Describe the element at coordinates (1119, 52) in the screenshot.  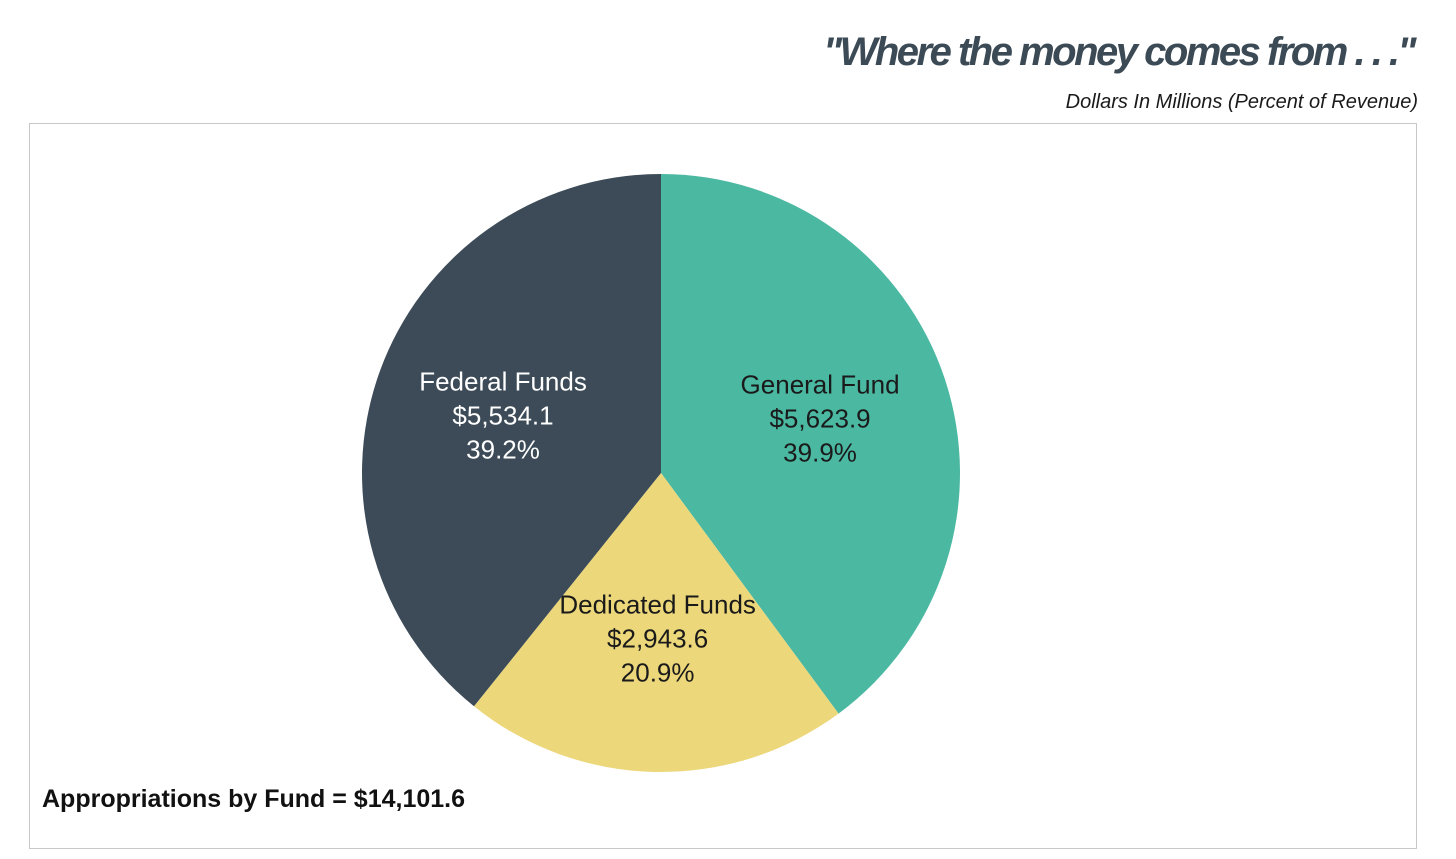
I see `chart-title: "Where the money comes from . . ."` at that location.